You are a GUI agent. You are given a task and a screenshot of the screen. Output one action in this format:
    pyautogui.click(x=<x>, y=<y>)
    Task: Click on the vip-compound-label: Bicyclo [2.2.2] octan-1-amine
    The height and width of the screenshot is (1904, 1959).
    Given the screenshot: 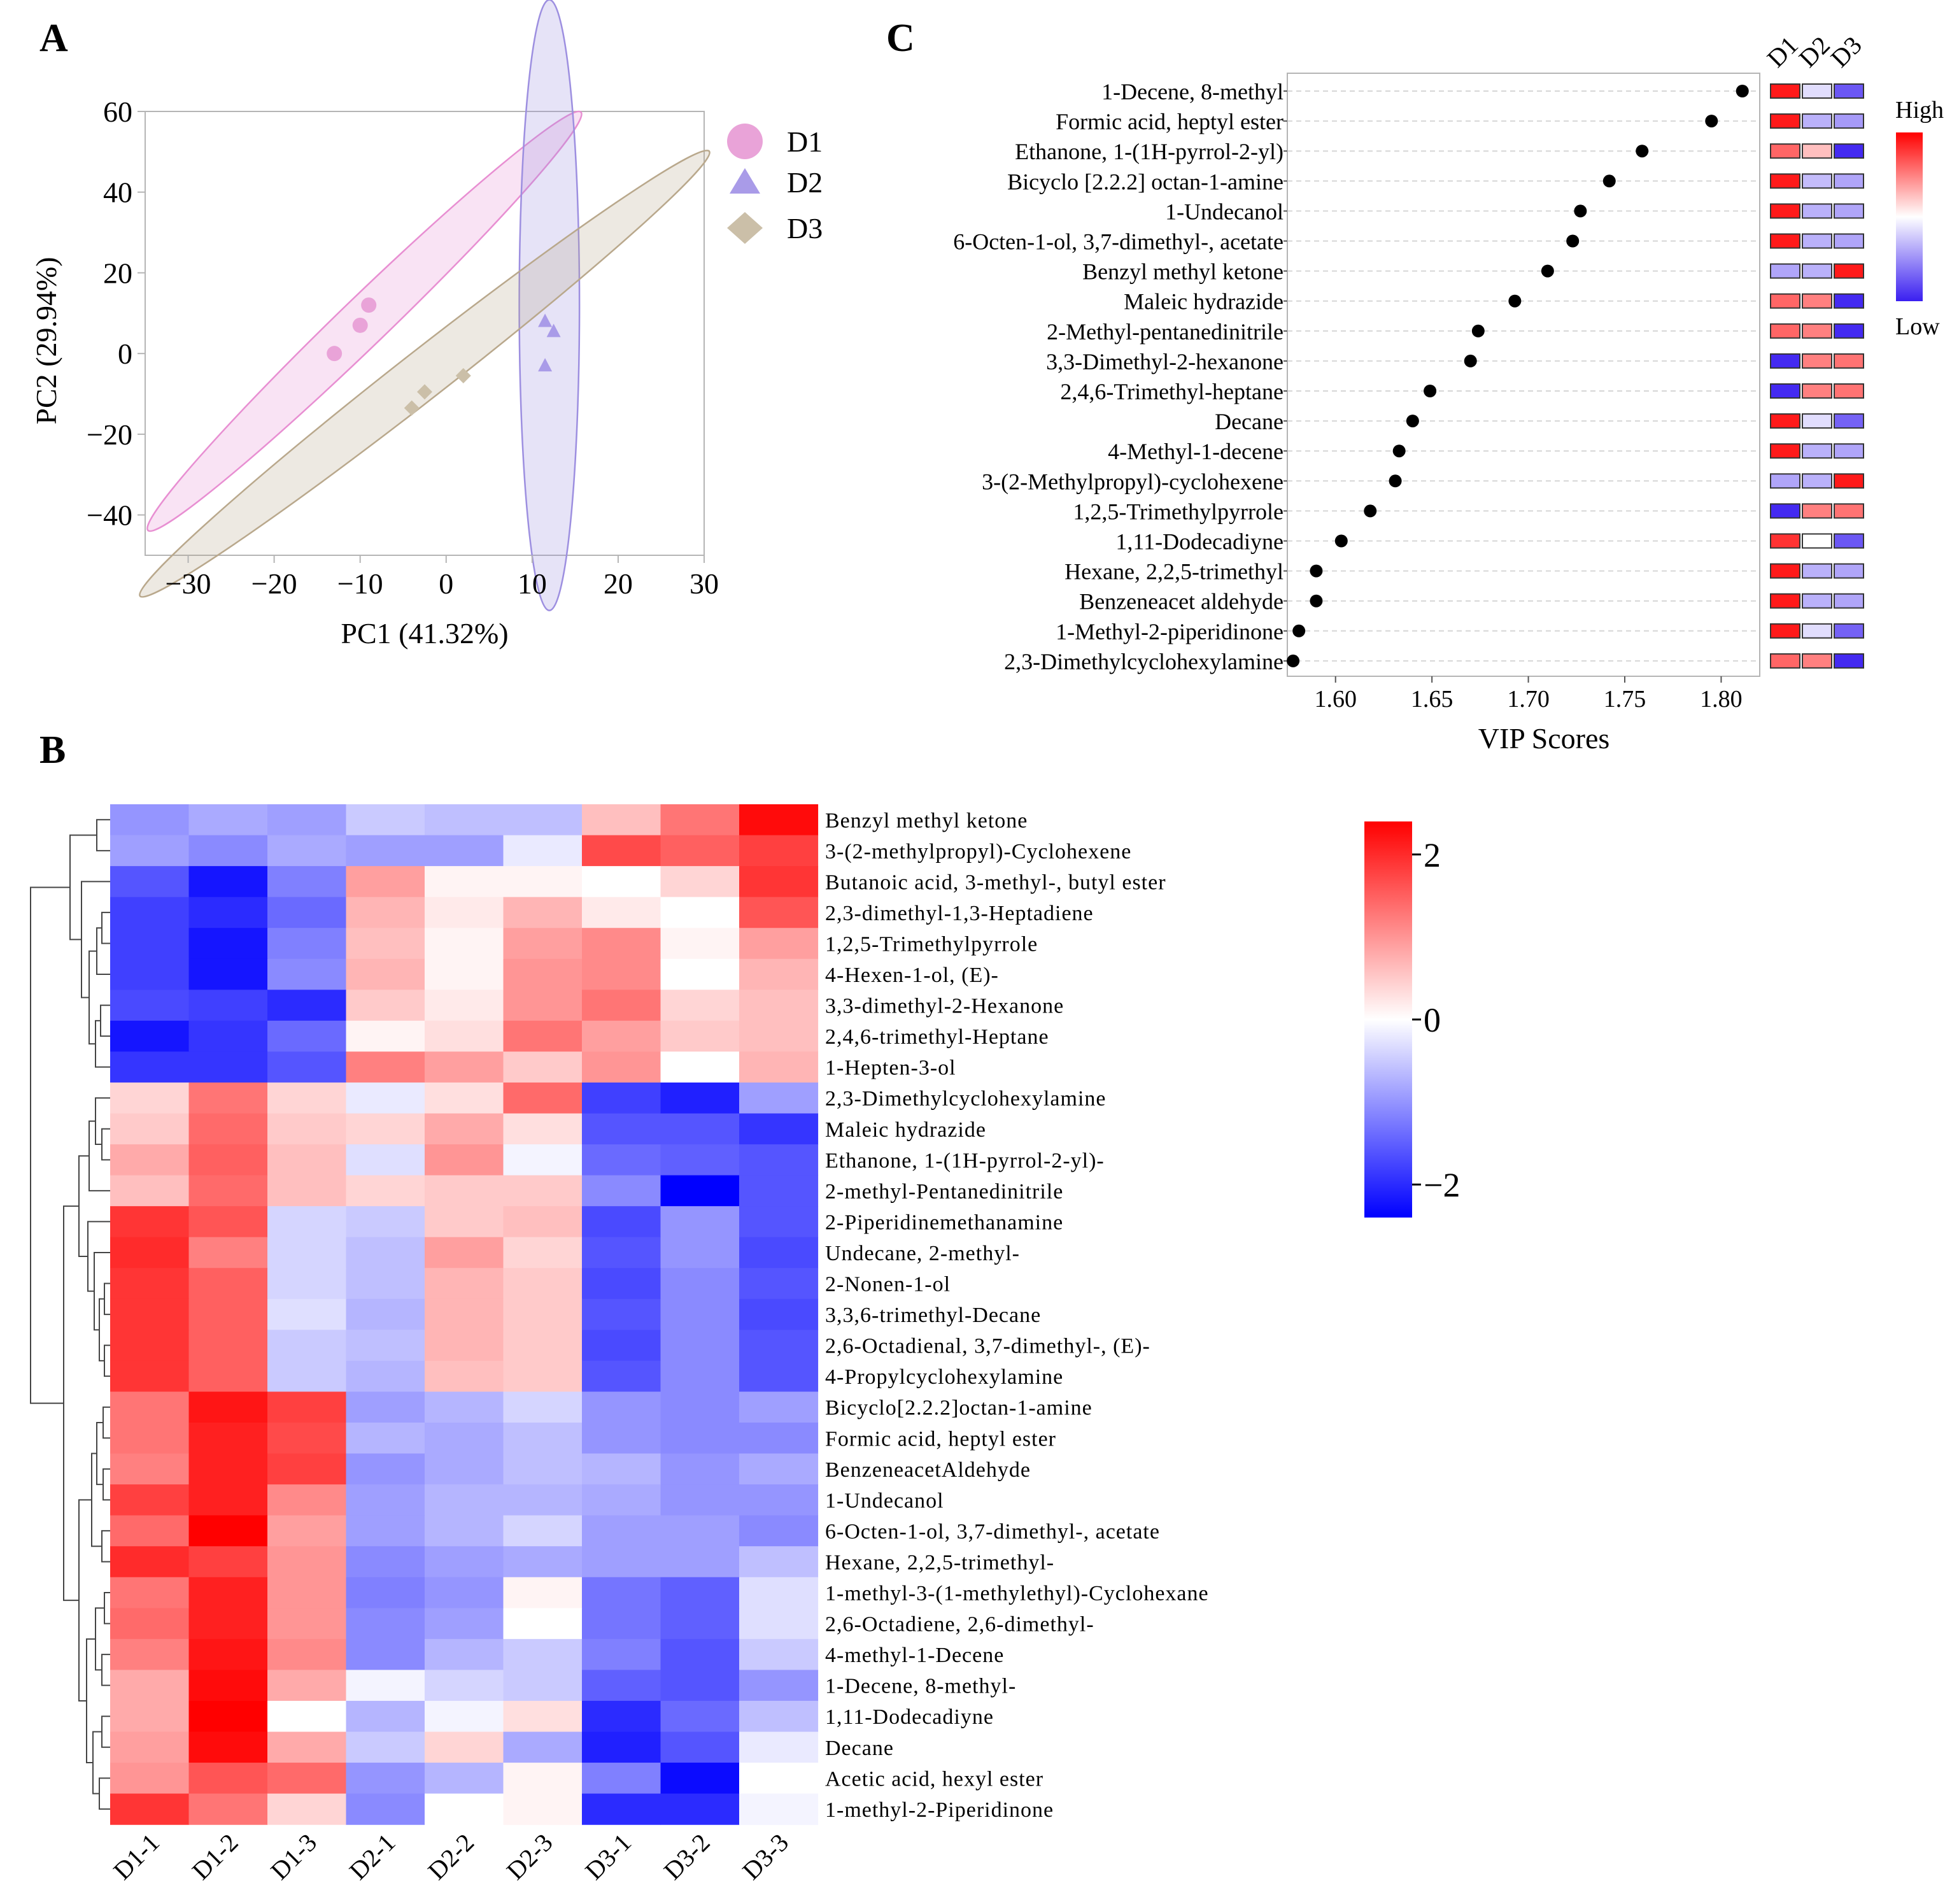 What is the action you would take?
    pyautogui.click(x=1145, y=181)
    